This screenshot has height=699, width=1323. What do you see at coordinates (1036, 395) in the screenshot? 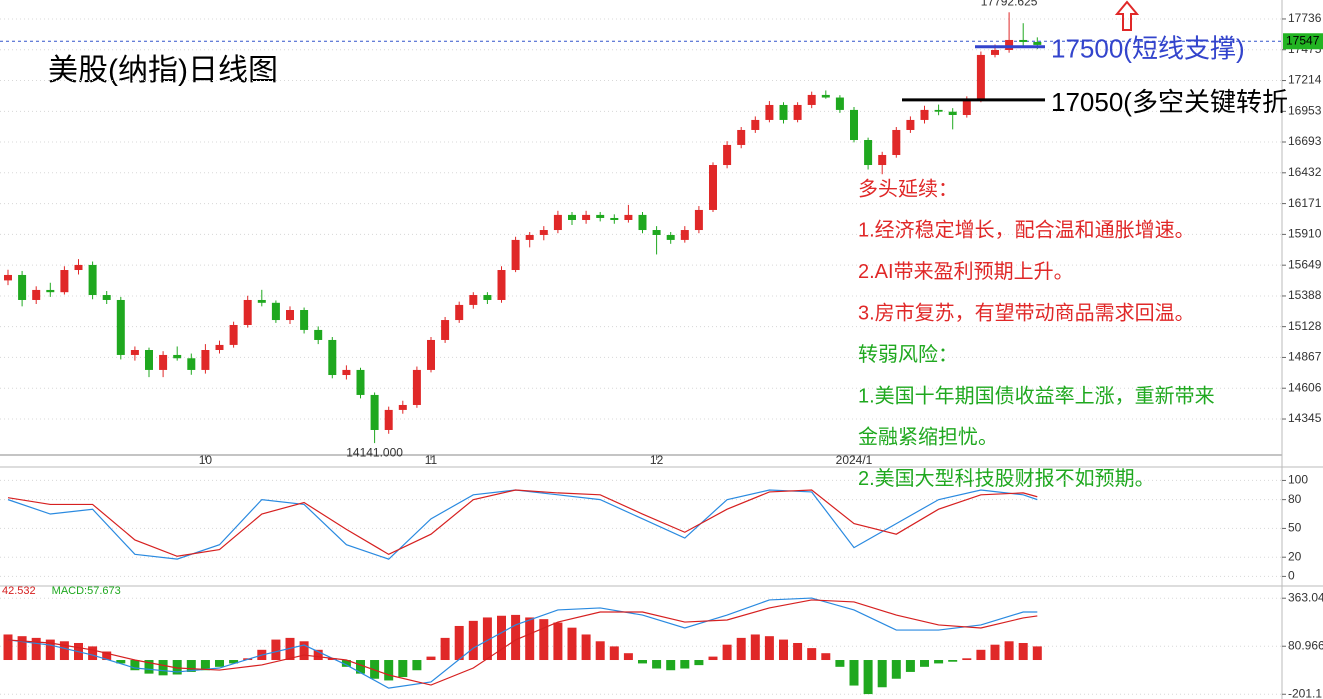
I see `note: 1.美国十年期国债收益率上涨，重新带来` at bounding box center [1036, 395].